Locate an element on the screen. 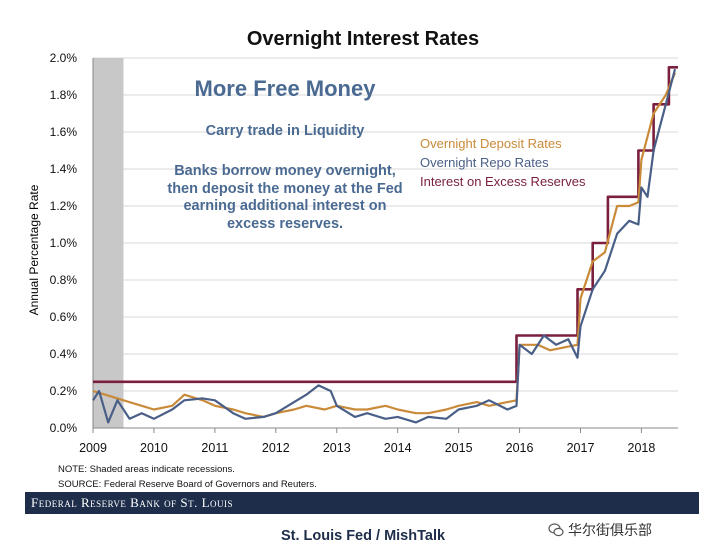  recession-band is located at coordinates (108, 243).